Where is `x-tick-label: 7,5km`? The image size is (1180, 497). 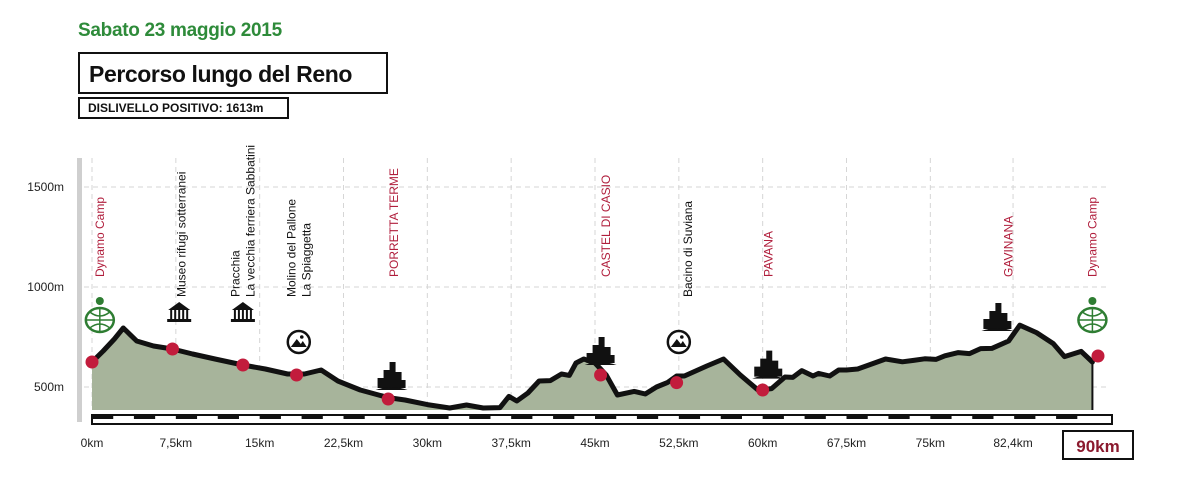 x-tick-label: 7,5km is located at coordinates (175, 443).